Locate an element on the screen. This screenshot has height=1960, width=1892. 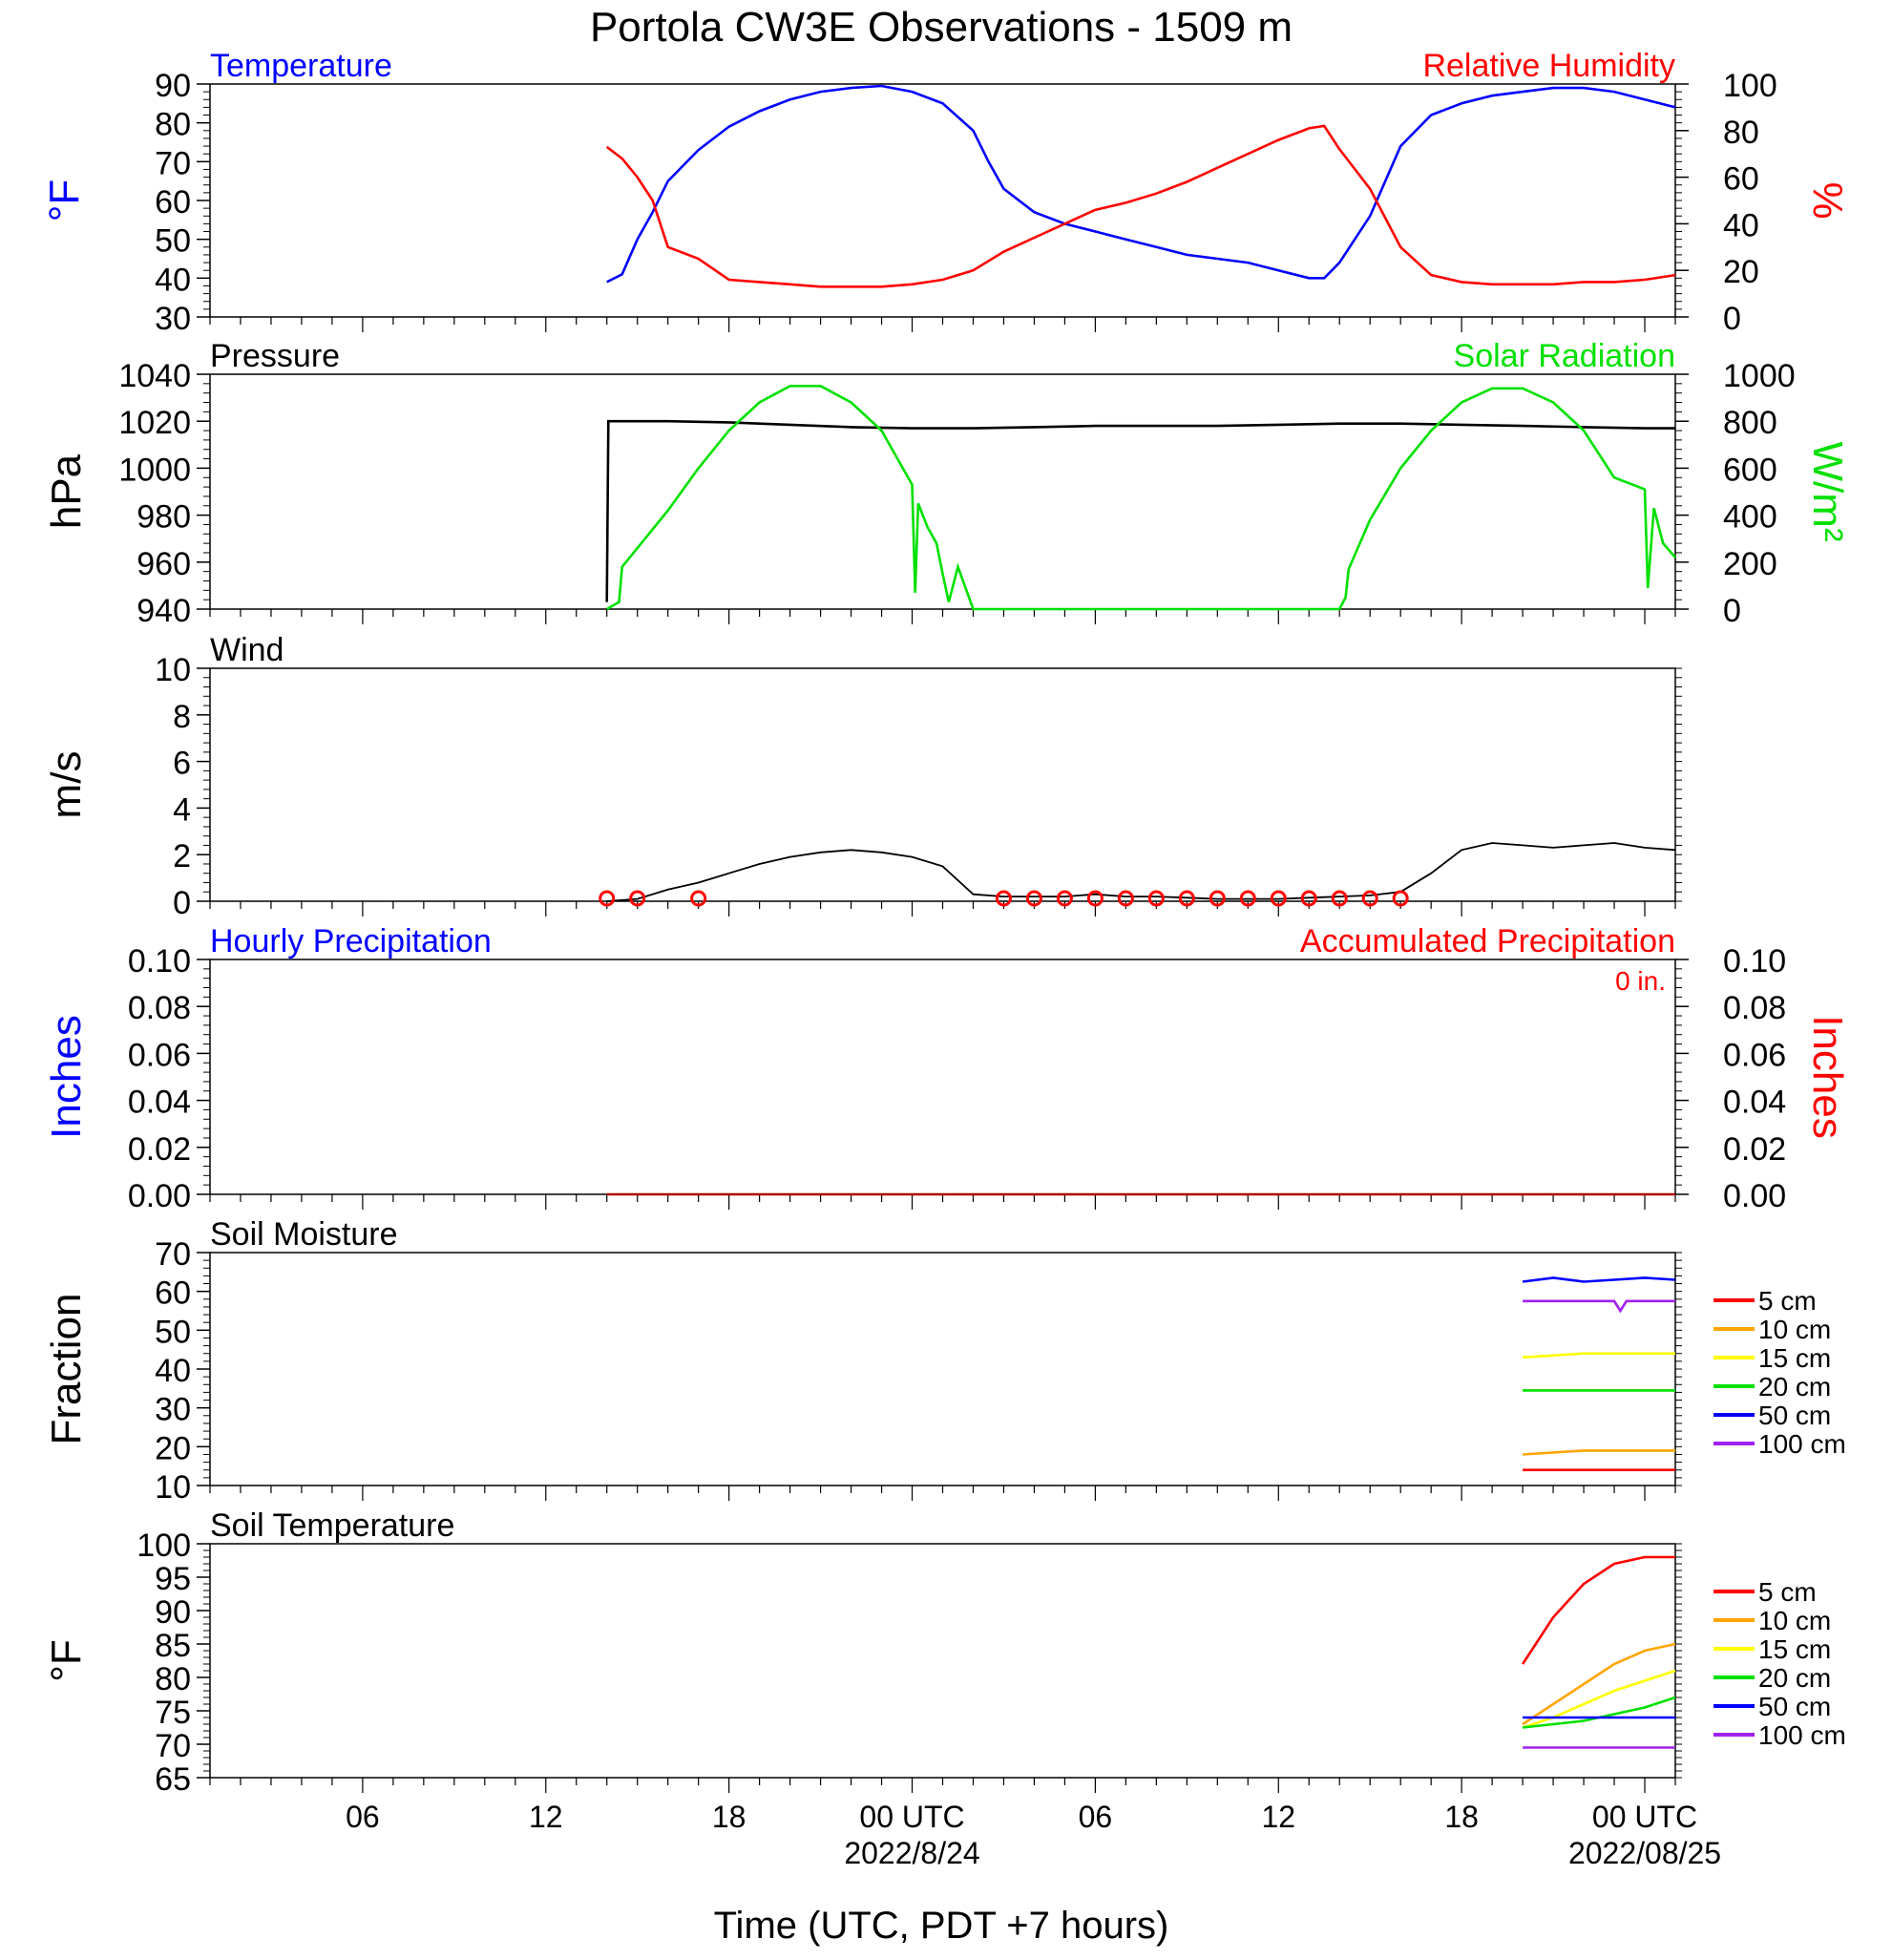
legend-label: 15 cm is located at coordinates (1794, 1358).